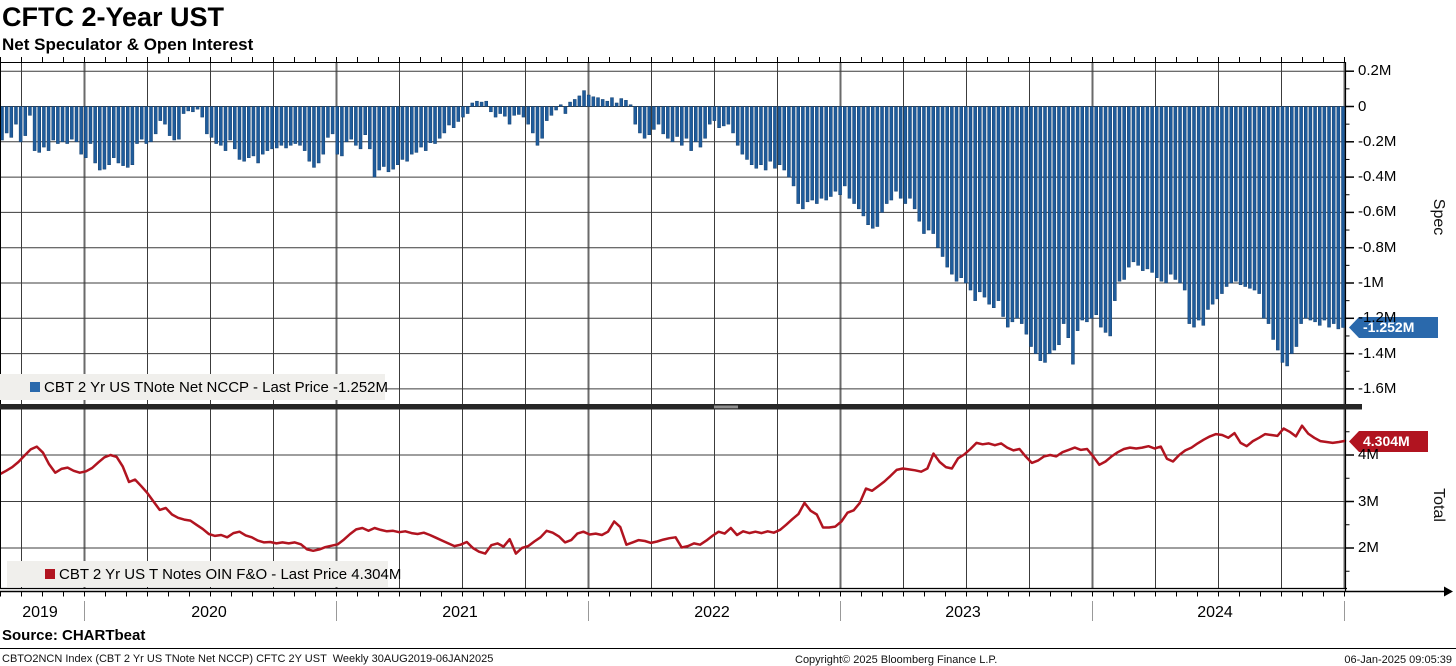 The width and height of the screenshot is (1456, 666). I want to click on x-year-label: 2023, so click(963, 612).